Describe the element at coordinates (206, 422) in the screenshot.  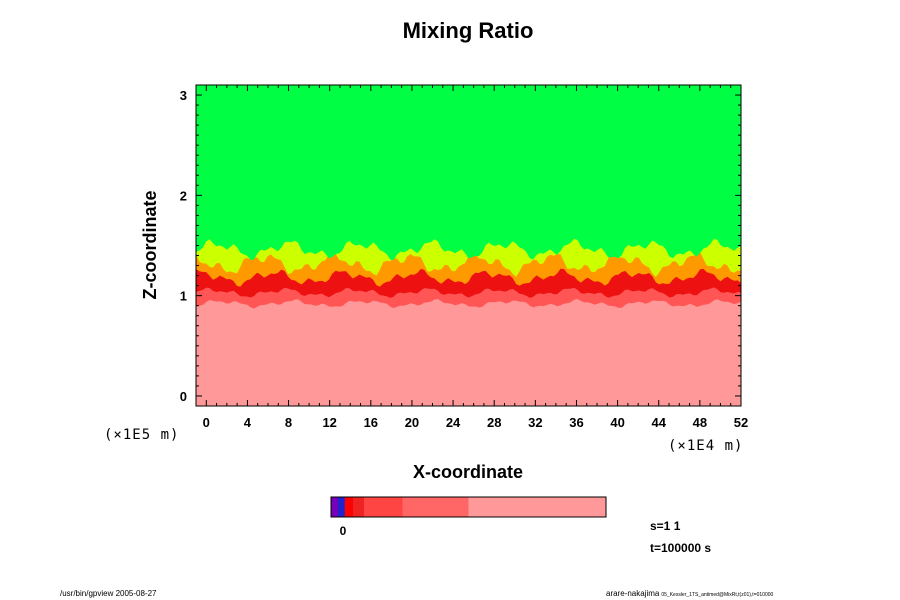
I see `x-tick-label: 0` at that location.